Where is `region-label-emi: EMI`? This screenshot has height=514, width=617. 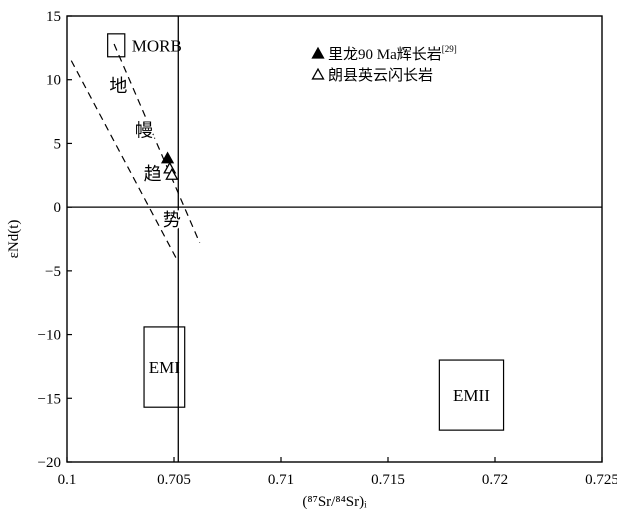 region-label-emi: EMI is located at coordinates (165, 367).